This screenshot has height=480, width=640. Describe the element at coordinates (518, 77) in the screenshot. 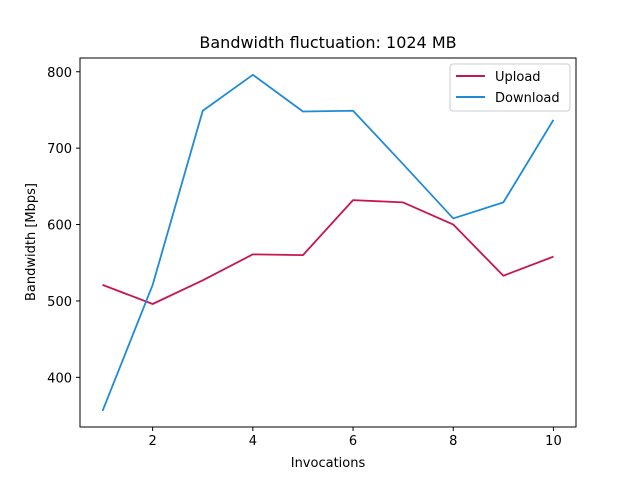

I see `legend-label-upload: Upload` at that location.